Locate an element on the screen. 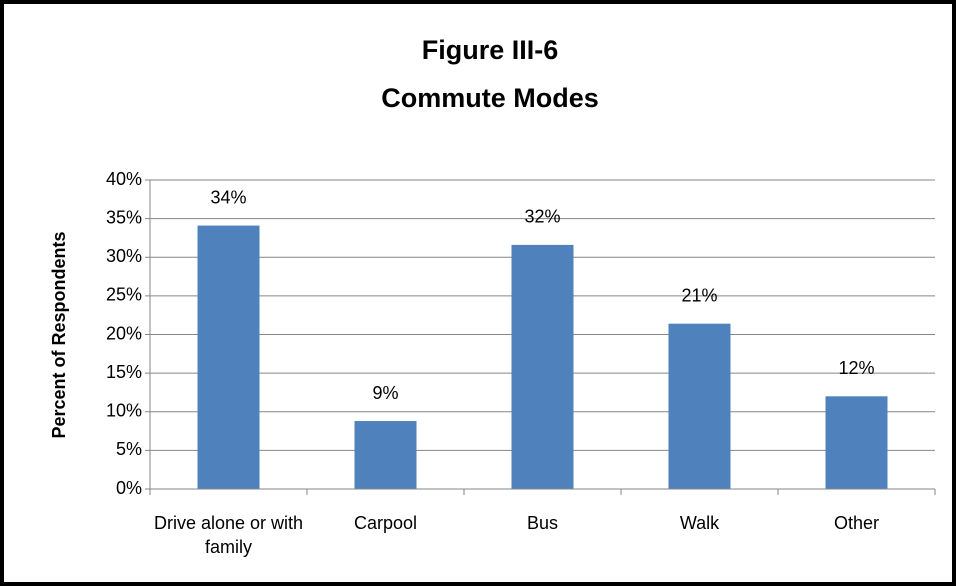  y-tick-label: 0% is located at coordinates (129, 488).